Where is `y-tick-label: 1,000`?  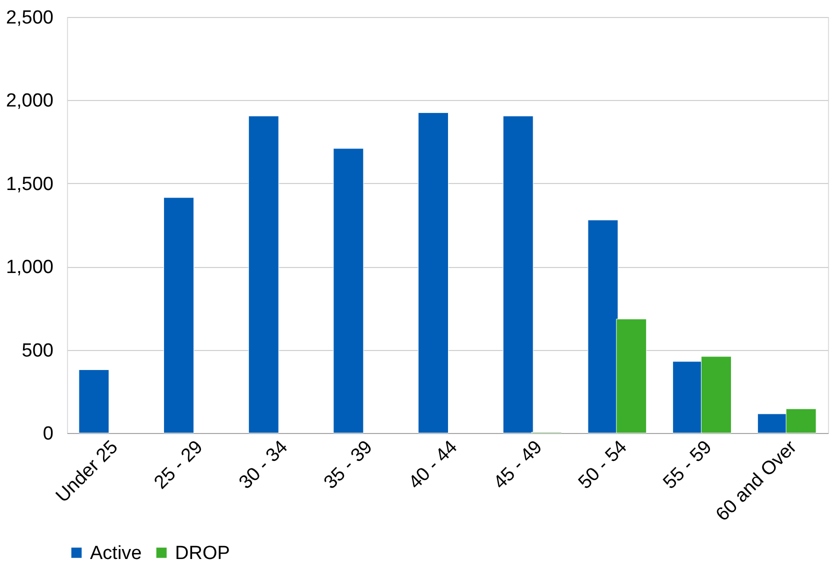
y-tick-label: 1,000 is located at coordinates (30, 267).